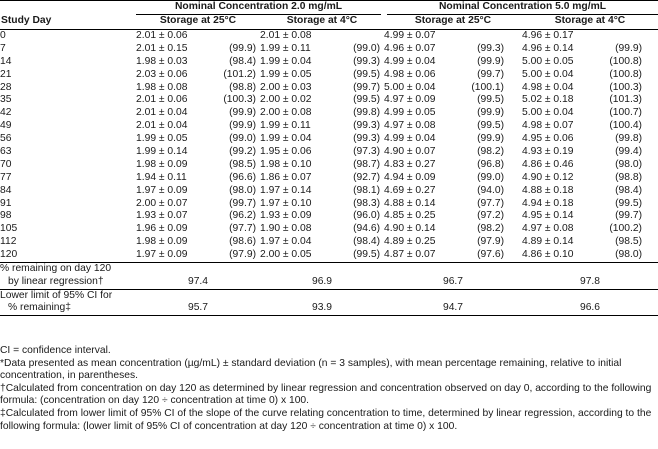 This screenshot has width=658, height=449. Describe the element at coordinates (410, 152) in the screenshot. I see `mean-sd-value: 4.90 ± 0.07` at that location.